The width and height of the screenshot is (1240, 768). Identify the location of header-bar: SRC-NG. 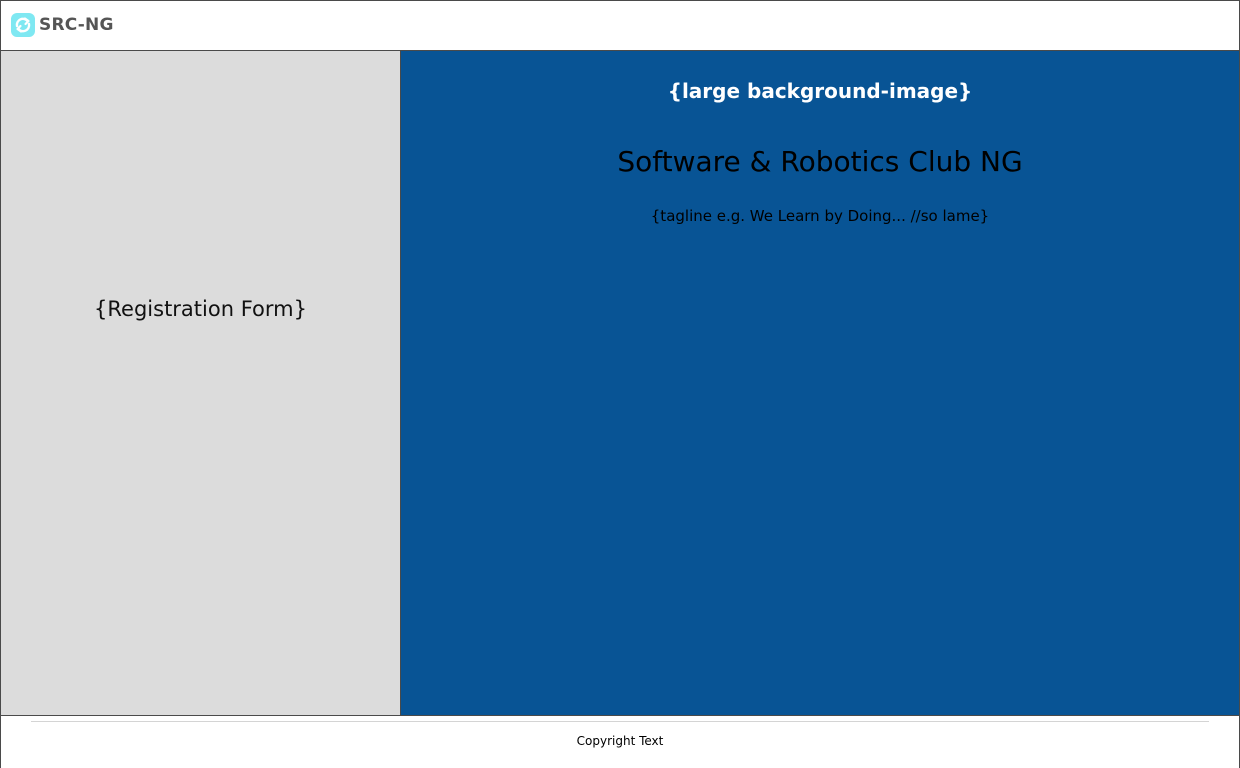
(620, 26).